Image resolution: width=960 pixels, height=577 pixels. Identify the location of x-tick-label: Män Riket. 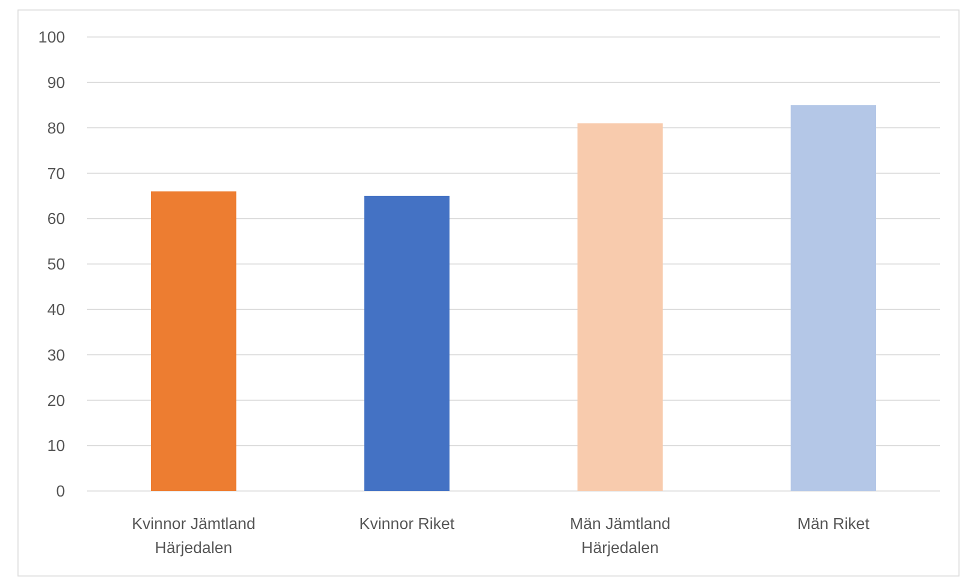
(833, 524).